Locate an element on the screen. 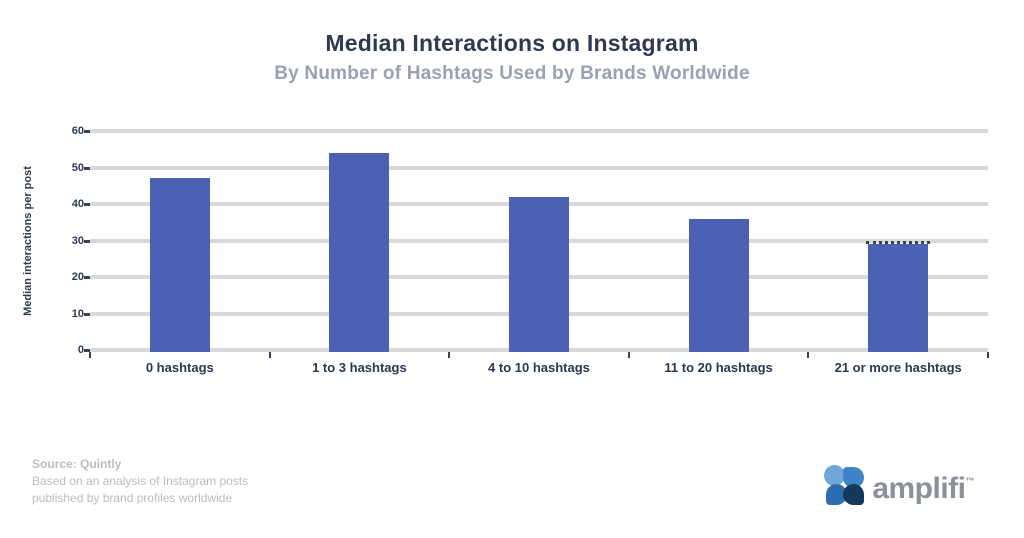  logo-wordmark: amplifi™ is located at coordinates (923, 485).